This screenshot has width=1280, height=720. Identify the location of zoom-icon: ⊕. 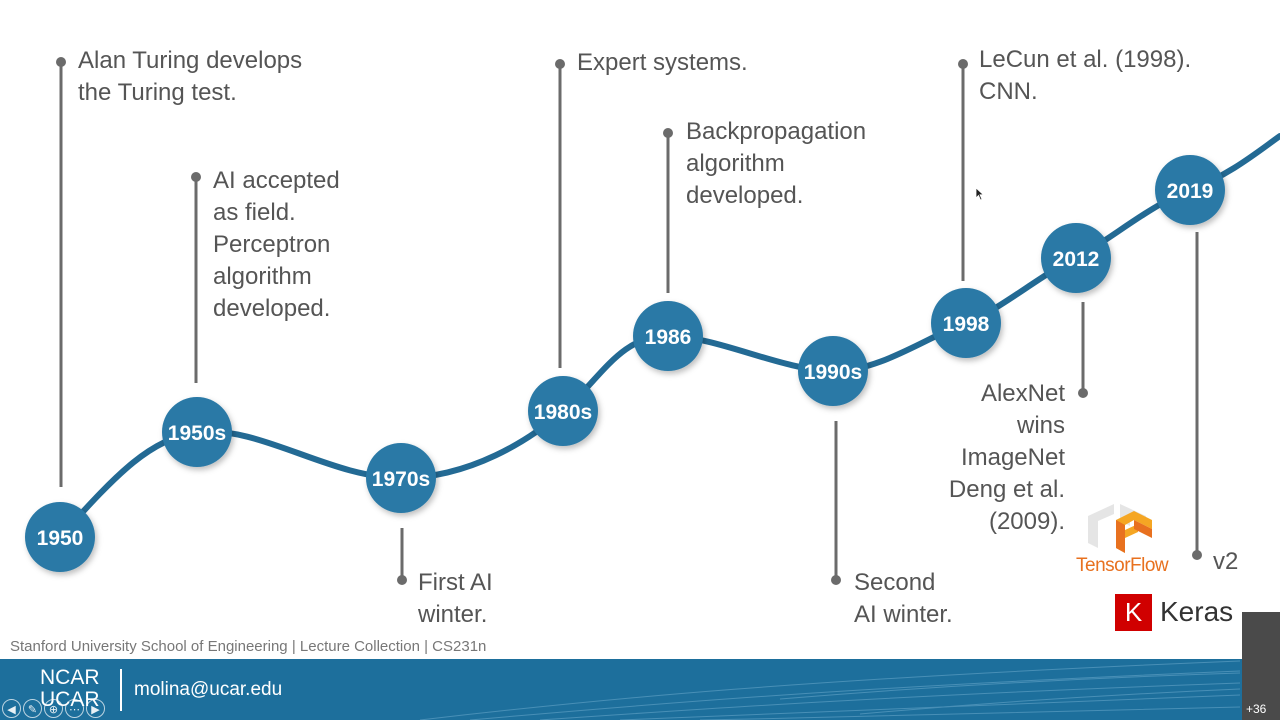
(53, 708).